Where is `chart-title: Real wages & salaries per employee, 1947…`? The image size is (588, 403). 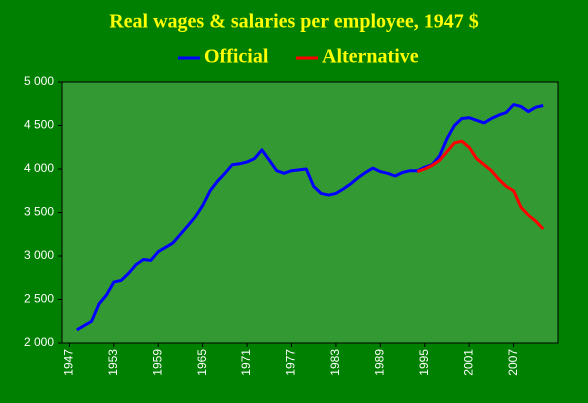 chart-title: Real wages & salaries per employee, 1947… is located at coordinates (294, 22).